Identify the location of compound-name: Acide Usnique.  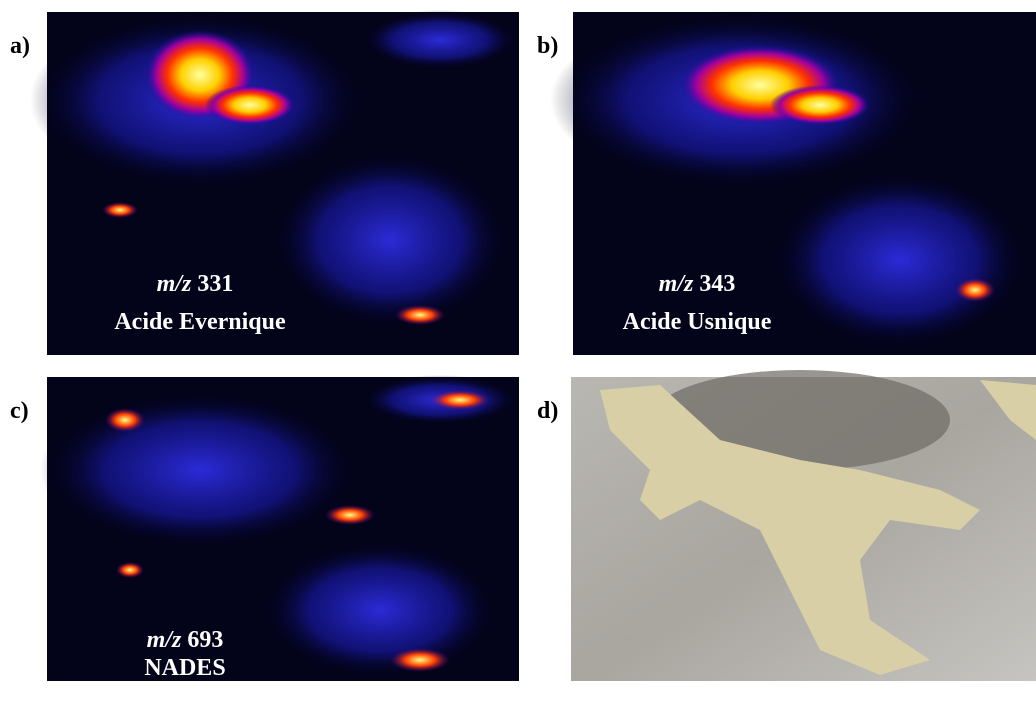
(697, 322).